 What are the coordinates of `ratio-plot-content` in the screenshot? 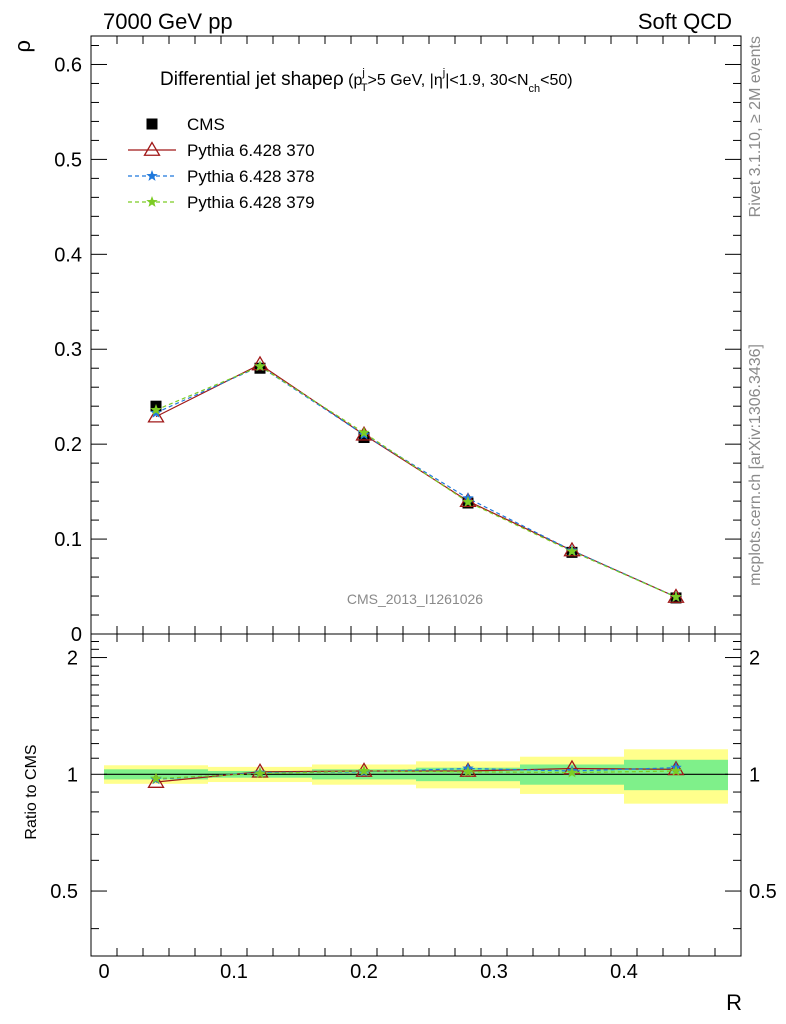 It's located at (416, 776).